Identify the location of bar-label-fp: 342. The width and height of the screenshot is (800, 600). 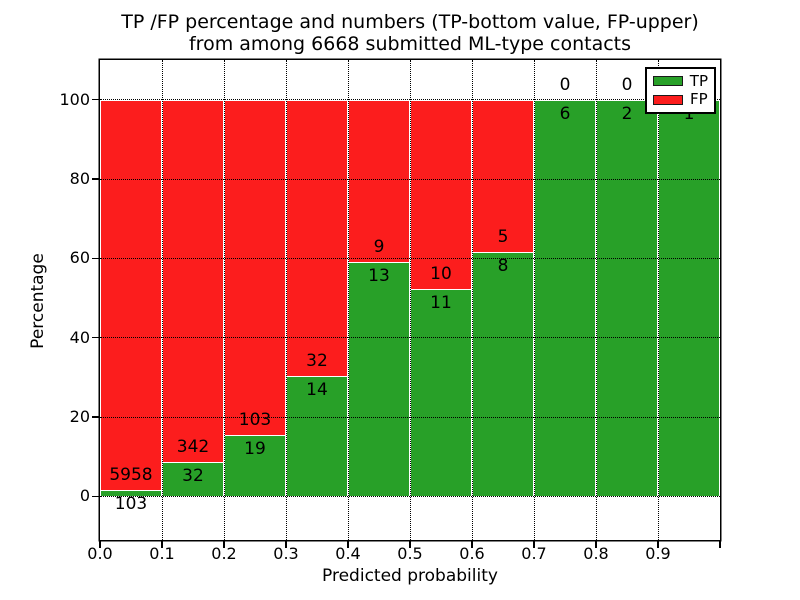
(193, 447).